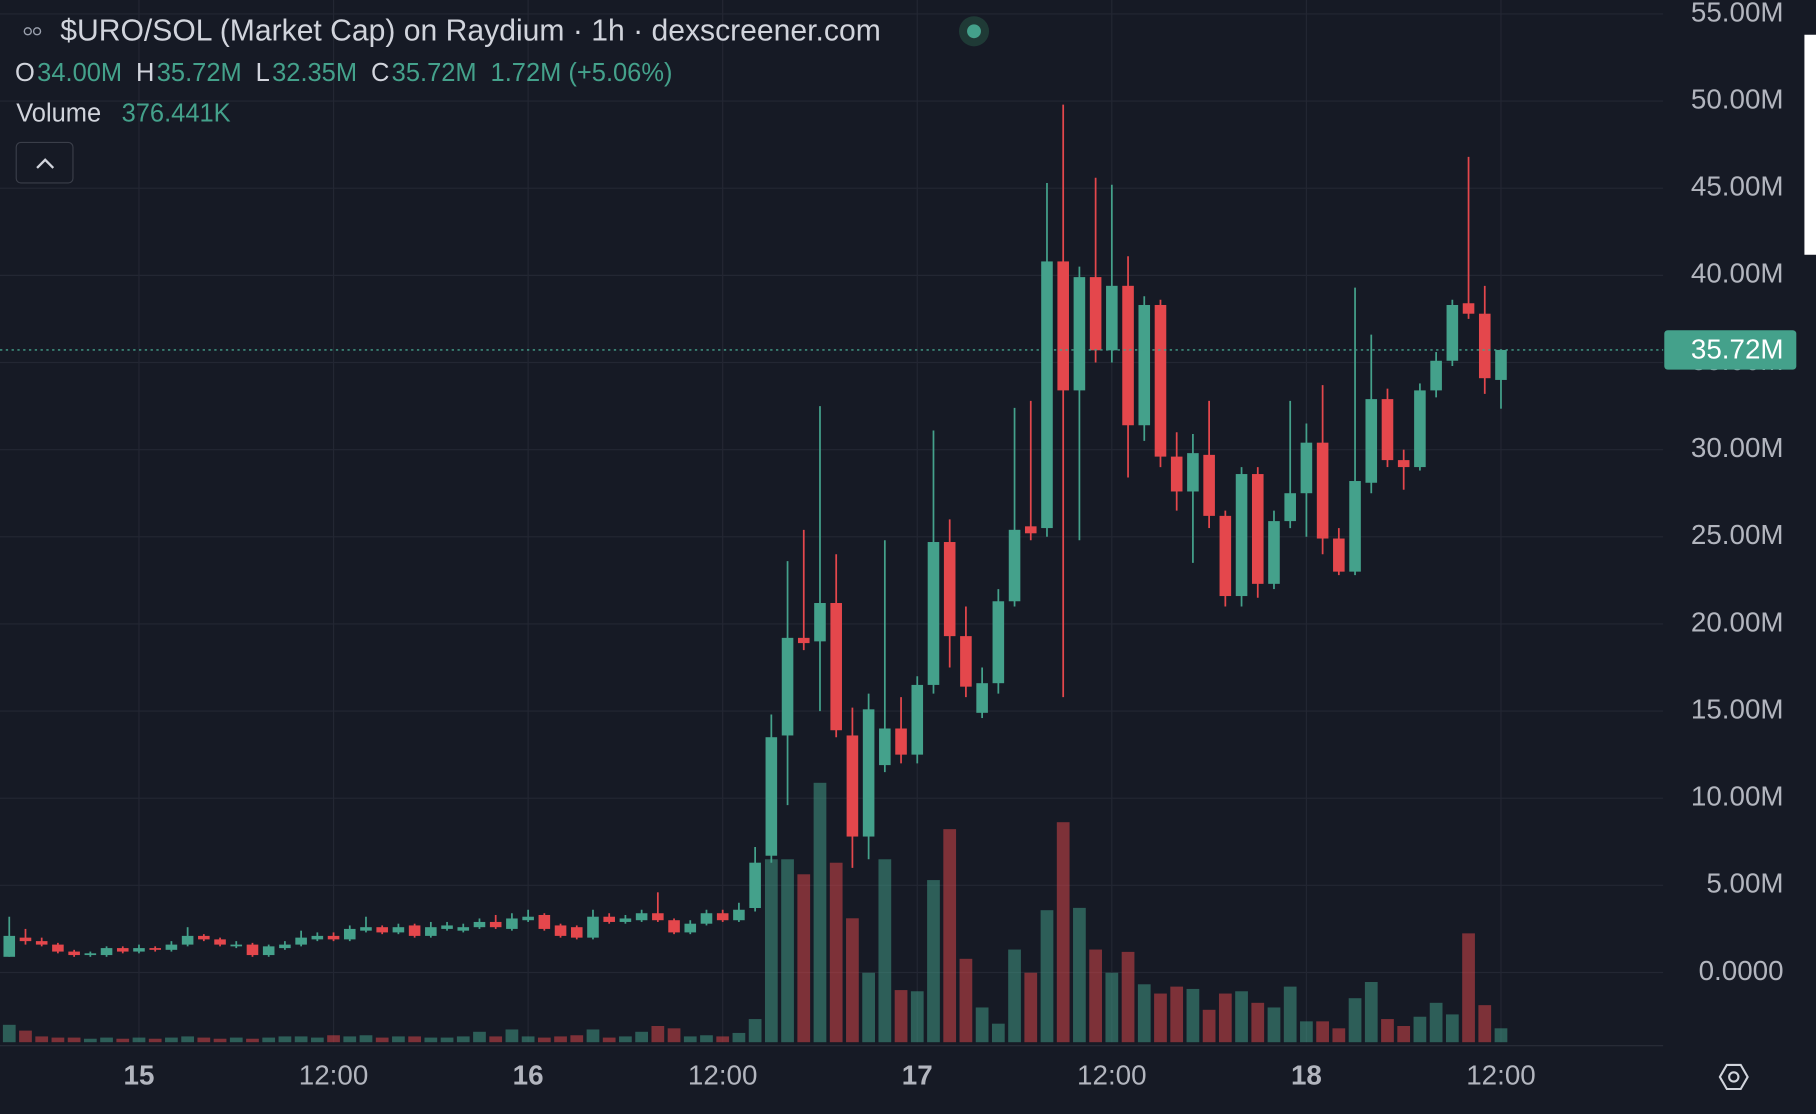 Image resolution: width=1816 pixels, height=1114 pixels. What do you see at coordinates (1737, 186) in the screenshot?
I see `y-tick-label: 45.00M` at bounding box center [1737, 186].